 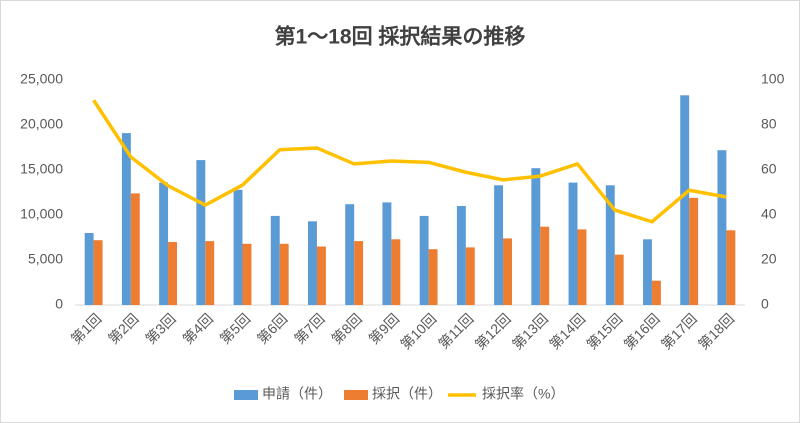 What do you see at coordinates (41, 214) in the screenshot?
I see `y-tick-label: 10,000` at bounding box center [41, 214].